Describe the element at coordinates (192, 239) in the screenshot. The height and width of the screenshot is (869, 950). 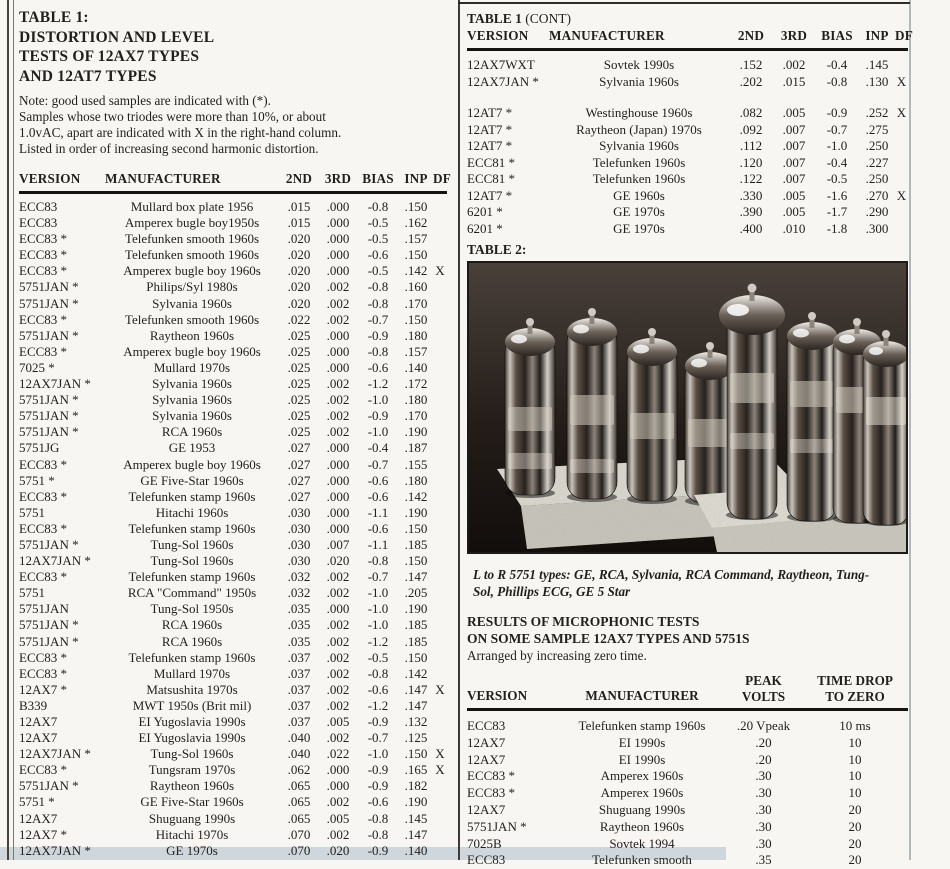
I see `cell-manufacturer: Telefunken smooth 1960s` at that location.